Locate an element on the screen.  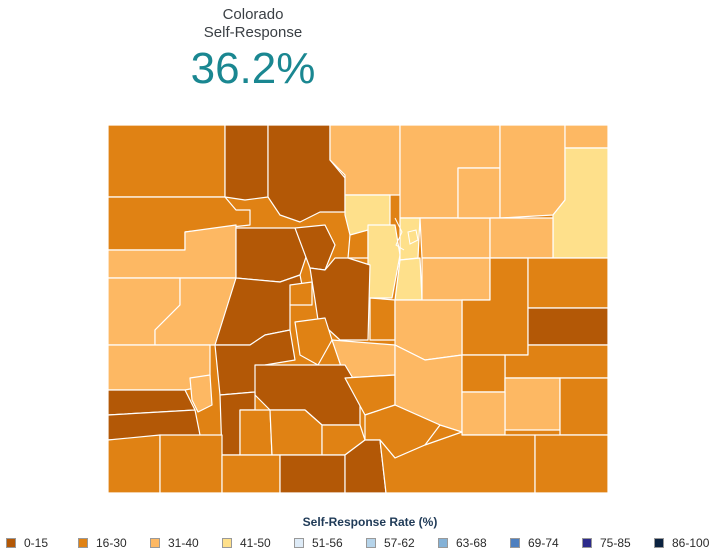
county-moffat is located at coordinates (166, 161).